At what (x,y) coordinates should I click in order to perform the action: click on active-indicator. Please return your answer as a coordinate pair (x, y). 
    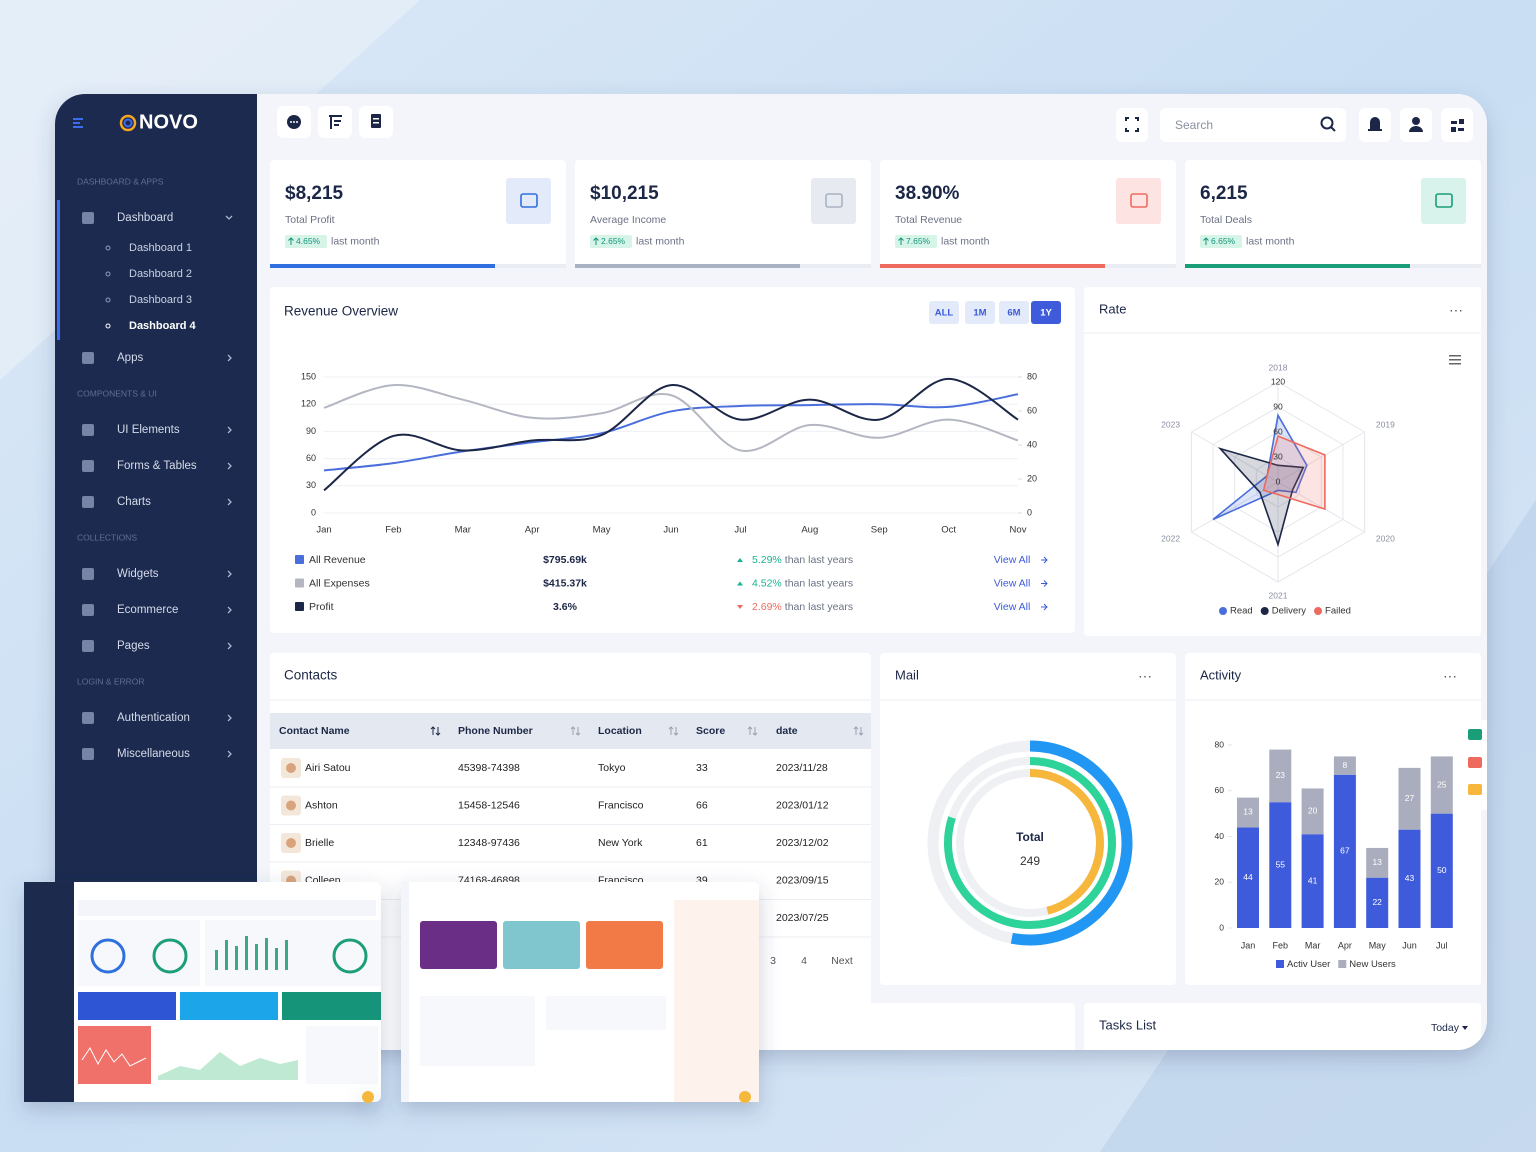
    Looking at the image, I should click on (58, 270).